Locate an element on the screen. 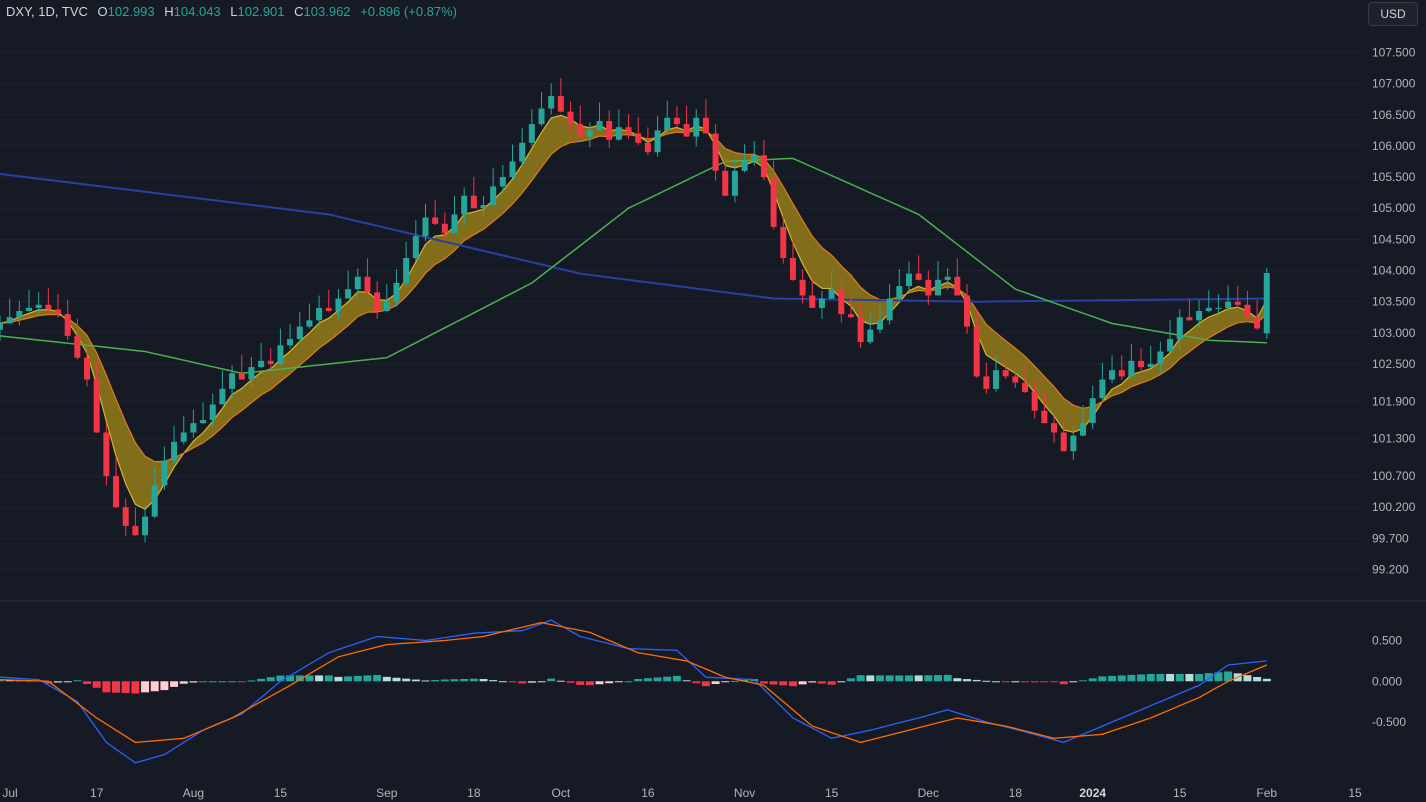 The image size is (1426, 802). symbol-label: DXY, 1D, TVC is located at coordinates (47, 11).